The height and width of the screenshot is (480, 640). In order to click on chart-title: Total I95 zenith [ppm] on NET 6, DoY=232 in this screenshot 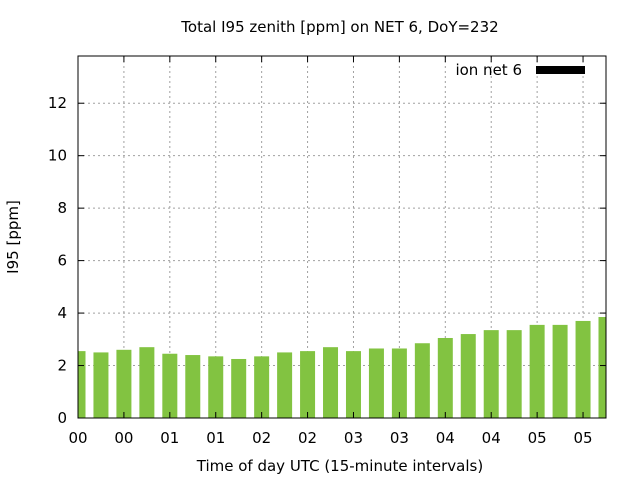, I will do `click(339, 27)`.